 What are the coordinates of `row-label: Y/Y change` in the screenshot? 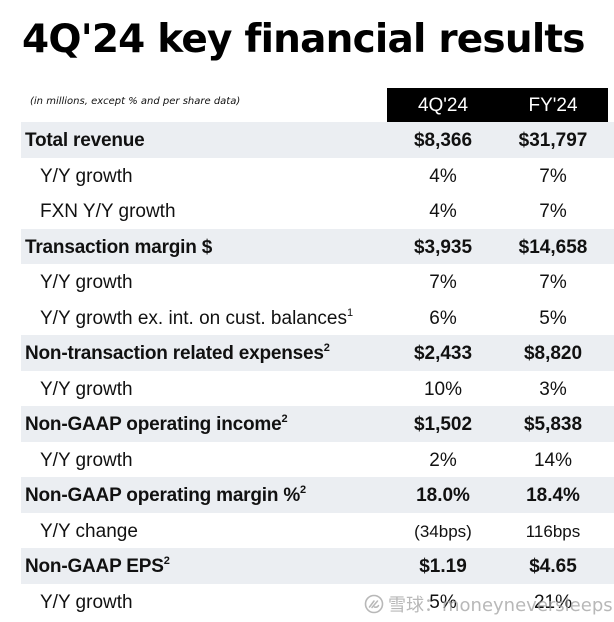 It's located at (89, 531).